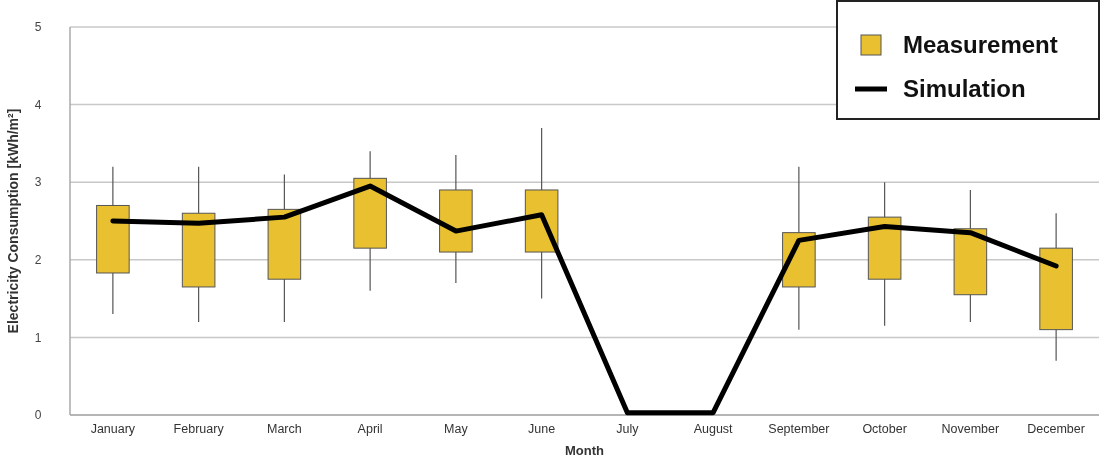  Describe the element at coordinates (970, 429) in the screenshot. I see `x-tick-label: November` at that location.